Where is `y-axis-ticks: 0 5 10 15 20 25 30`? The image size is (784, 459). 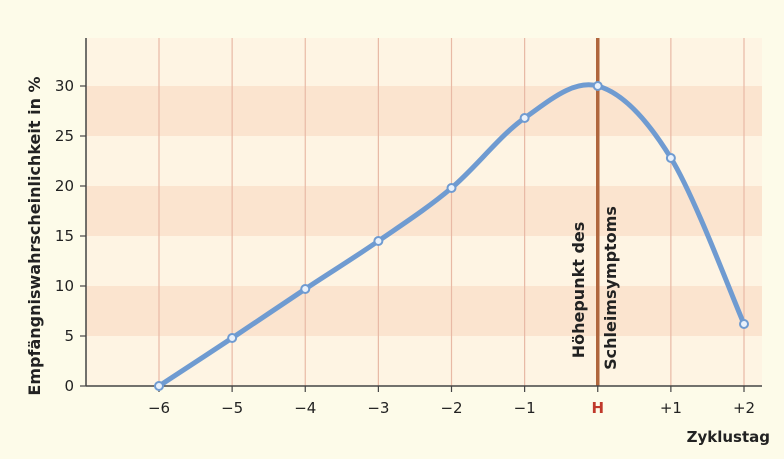 y-axis-ticks: 0 5 10 15 20 25 30 is located at coordinates (70, 236).